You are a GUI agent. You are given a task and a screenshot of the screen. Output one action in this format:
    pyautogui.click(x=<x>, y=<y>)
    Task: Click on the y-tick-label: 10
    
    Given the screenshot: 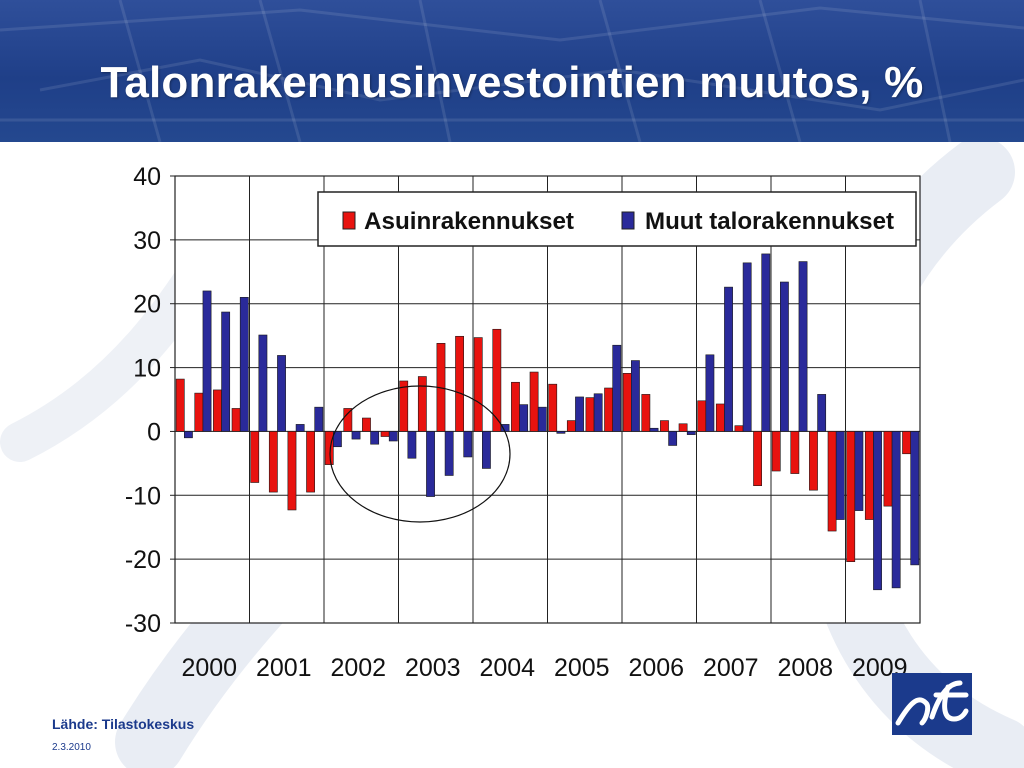 What is the action you would take?
    pyautogui.click(x=147, y=369)
    